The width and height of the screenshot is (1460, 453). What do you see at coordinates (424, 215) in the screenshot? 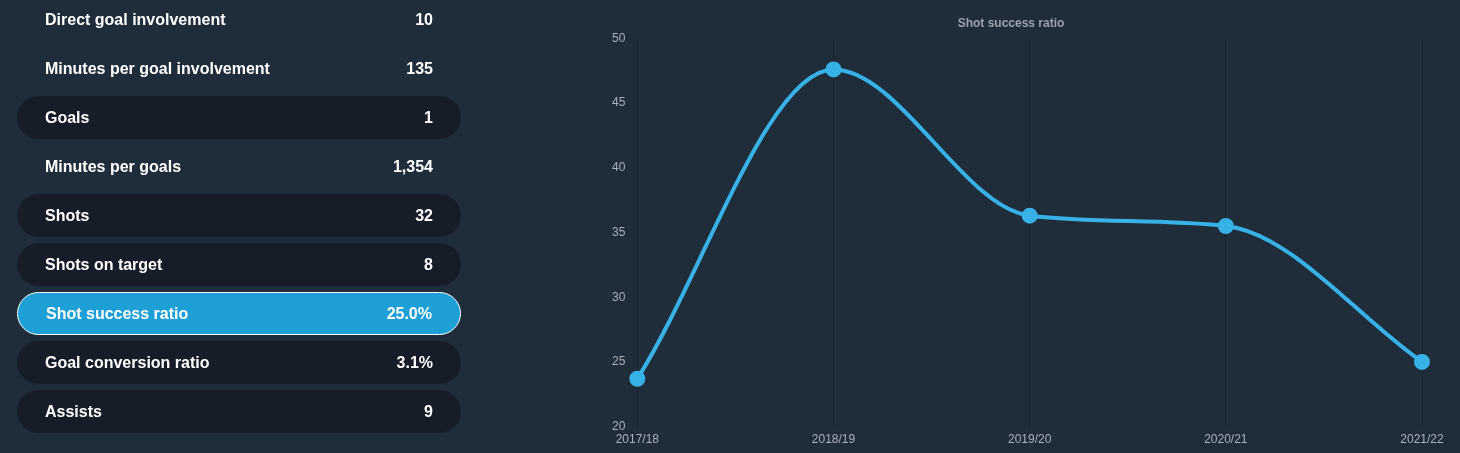
I see `text: 32` at bounding box center [424, 215].